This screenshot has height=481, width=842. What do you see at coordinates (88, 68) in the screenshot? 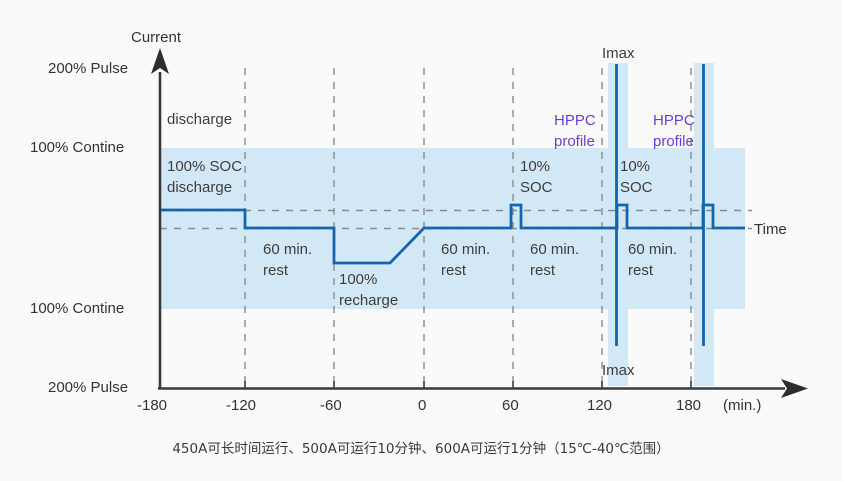
I see `y-label-top-pulse: 200% Pulse` at bounding box center [88, 68].